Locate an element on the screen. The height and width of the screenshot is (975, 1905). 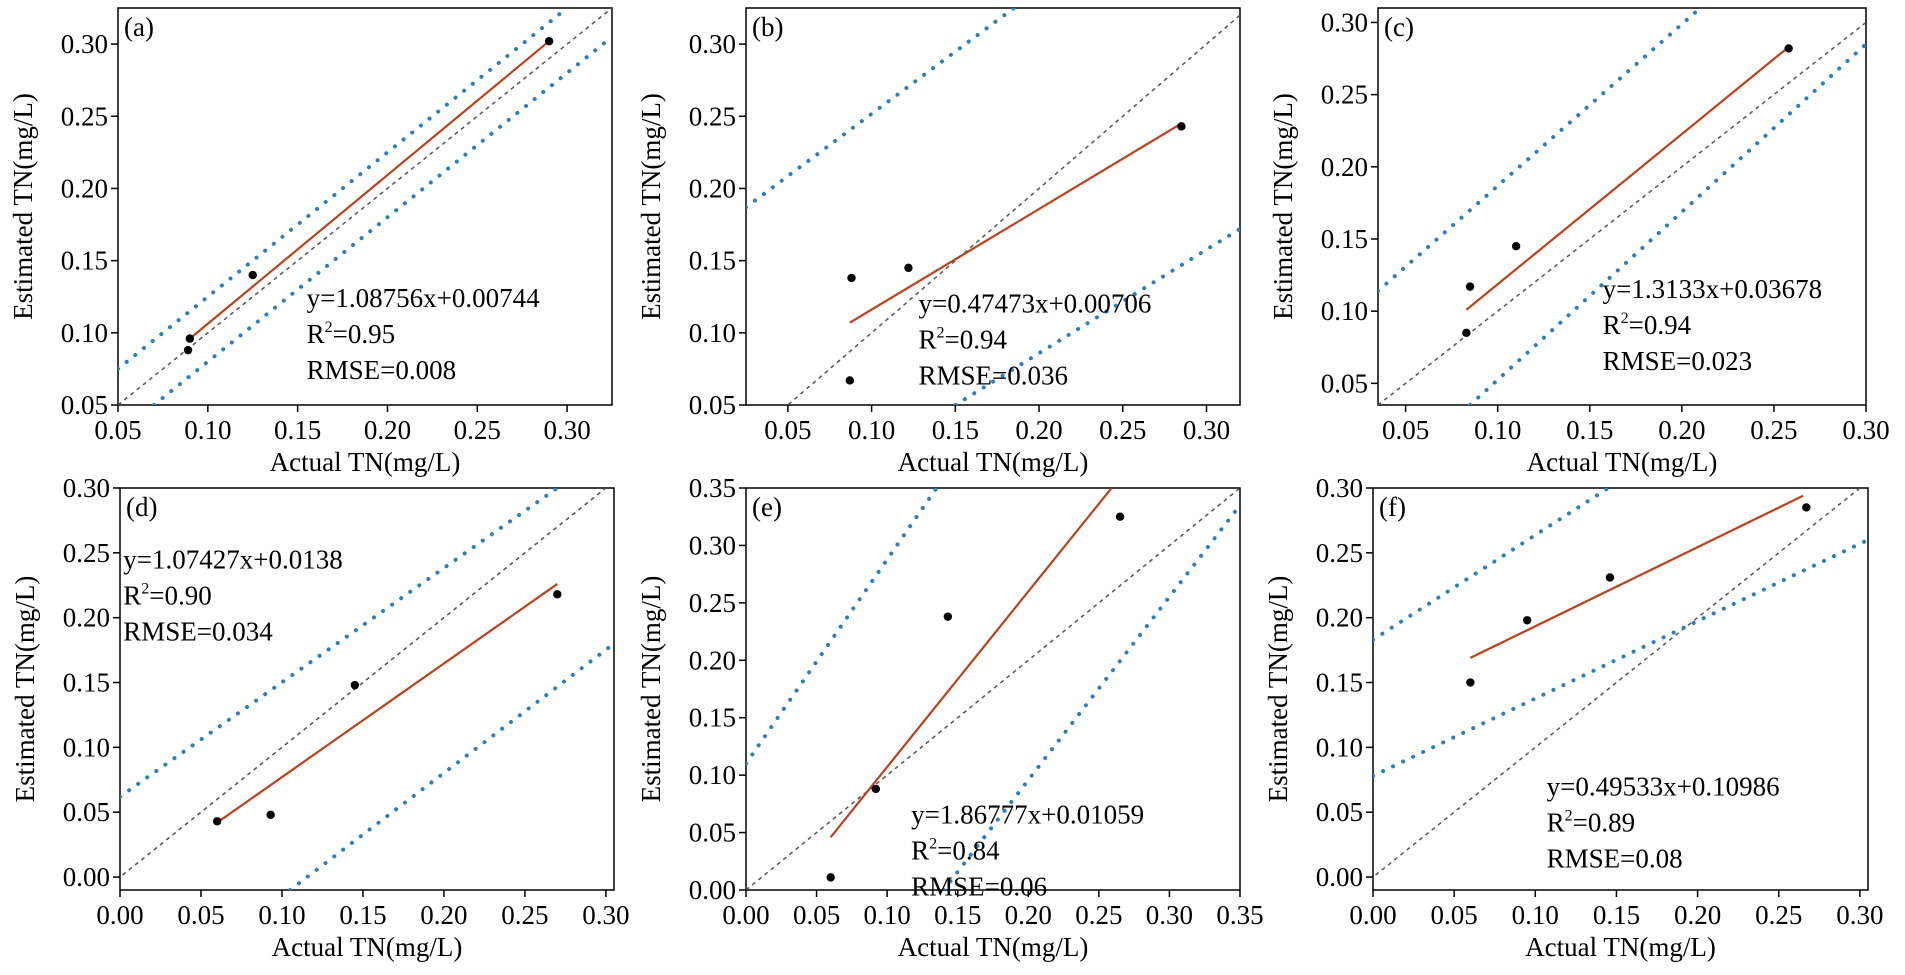
panel-label: (a) is located at coordinates (139, 27).